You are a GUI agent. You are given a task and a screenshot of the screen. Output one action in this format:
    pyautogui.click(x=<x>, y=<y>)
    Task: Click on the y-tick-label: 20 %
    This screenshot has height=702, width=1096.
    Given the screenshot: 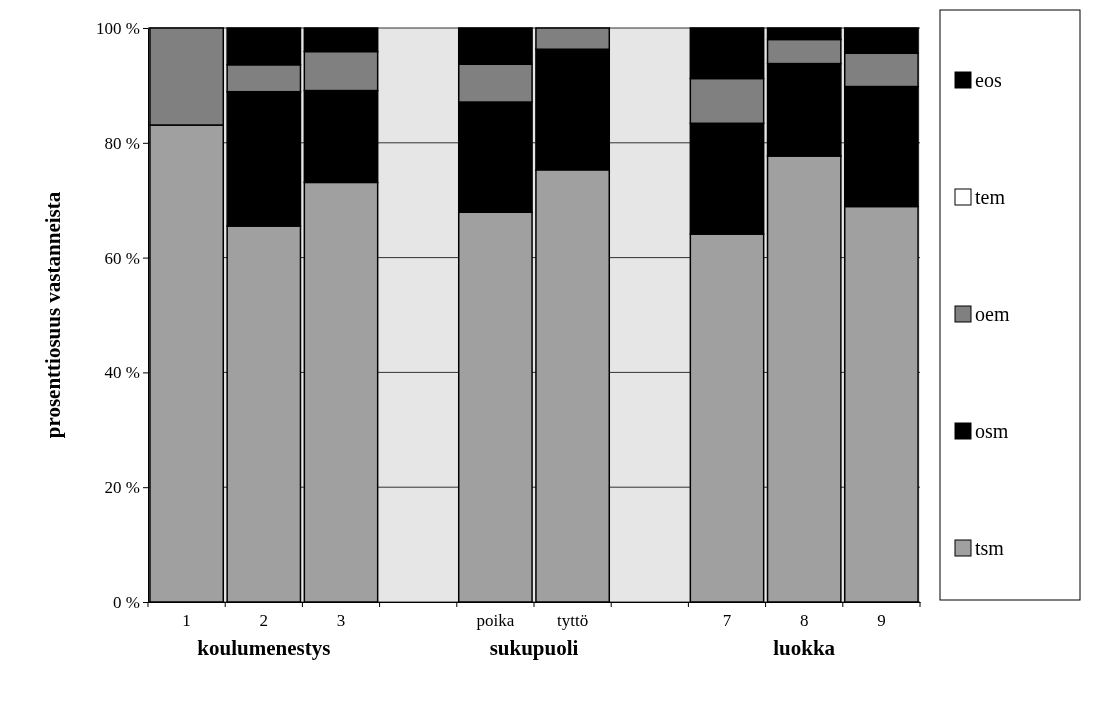 What is the action you would take?
    pyautogui.click(x=122, y=488)
    